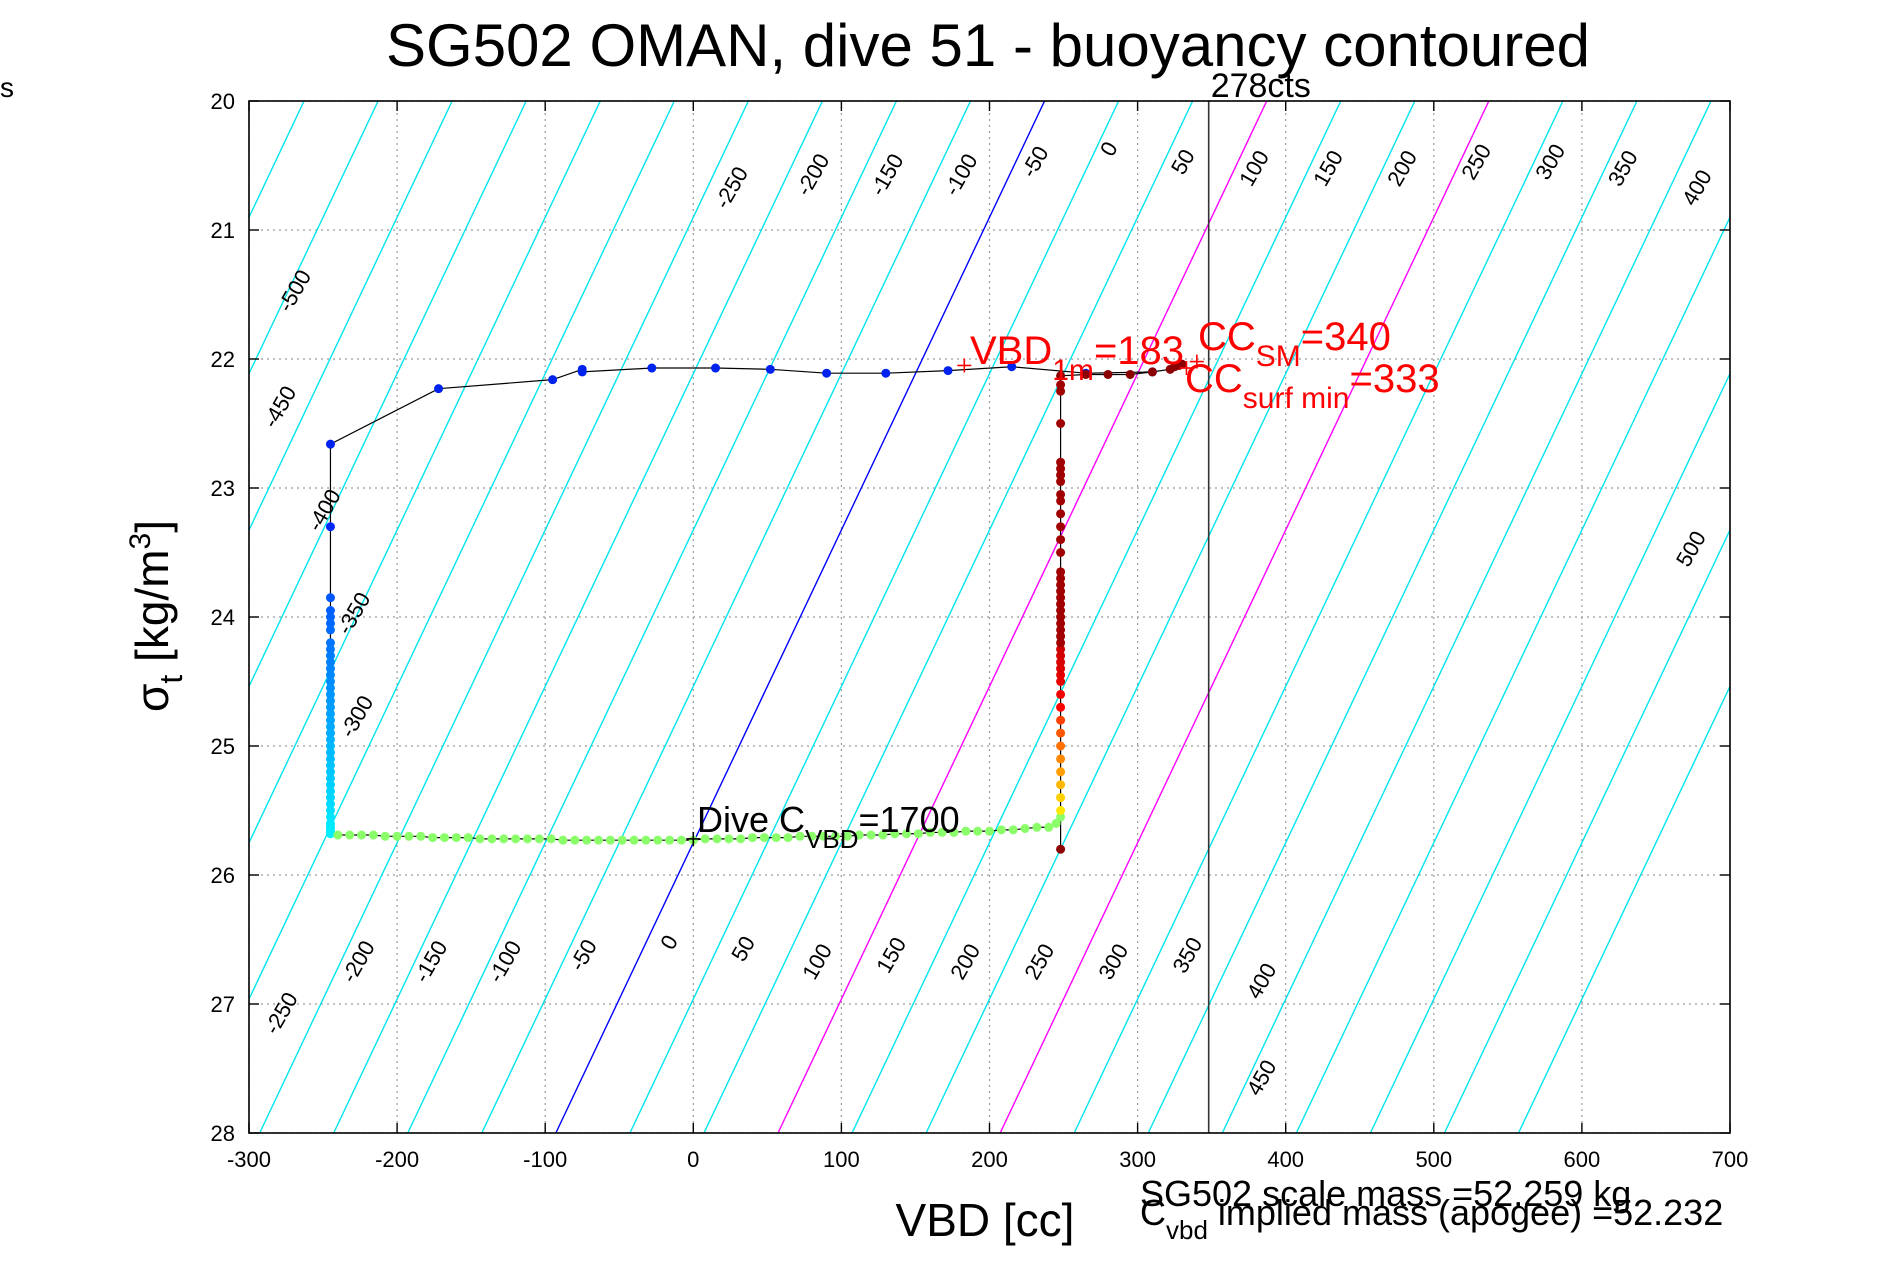 The height and width of the screenshot is (1262, 1891). Describe the element at coordinates (431, 961) in the screenshot. I see `contour-label: -150` at that location.